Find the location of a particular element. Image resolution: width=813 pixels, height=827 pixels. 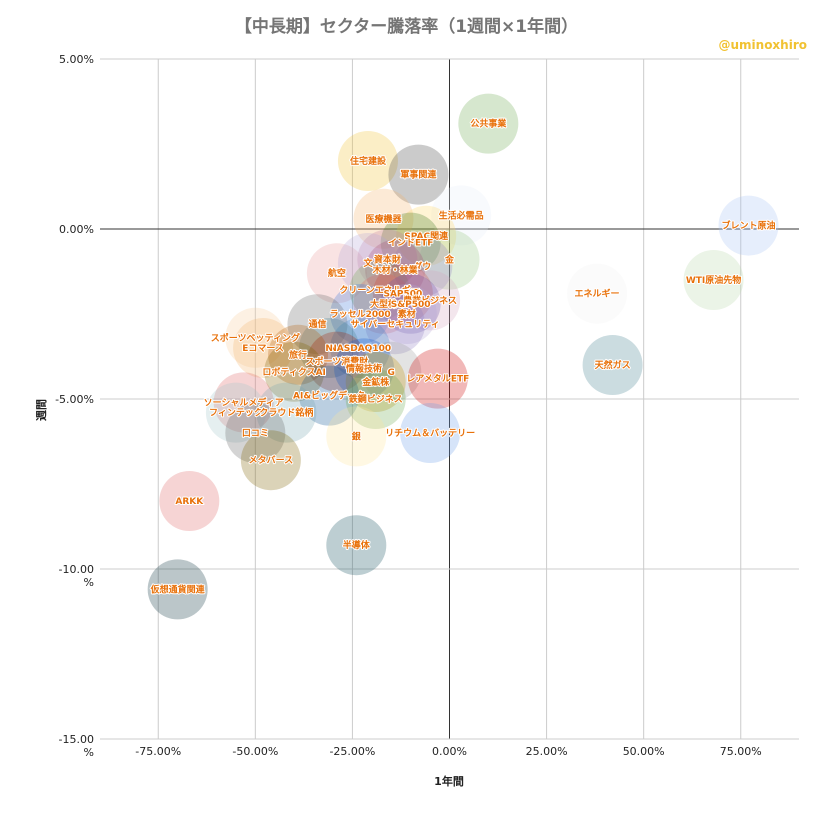

y-tick-label: 5.00% is located at coordinates (76, 59).